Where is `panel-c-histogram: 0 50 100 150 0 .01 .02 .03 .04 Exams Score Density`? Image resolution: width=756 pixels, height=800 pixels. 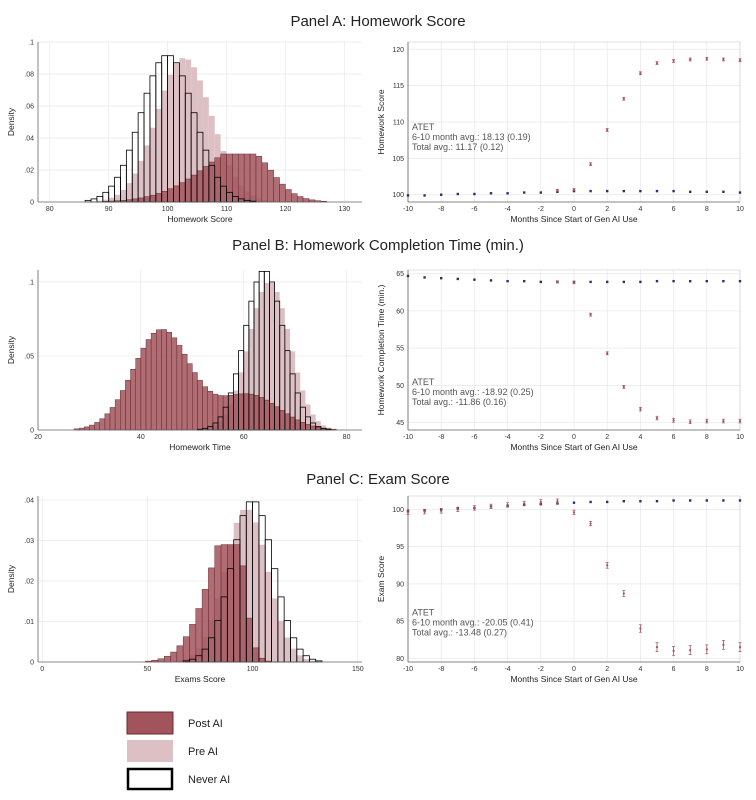 panel-c-histogram: 0 50 100 150 0 .01 .02 .03 .04 Exams Score Density is located at coordinates (185, 590).